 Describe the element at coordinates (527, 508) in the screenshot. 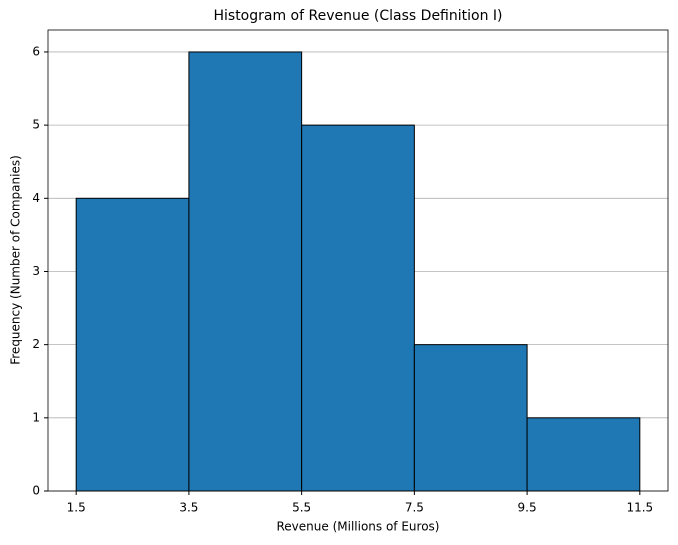

I see `x-tick-label: 9.5` at that location.